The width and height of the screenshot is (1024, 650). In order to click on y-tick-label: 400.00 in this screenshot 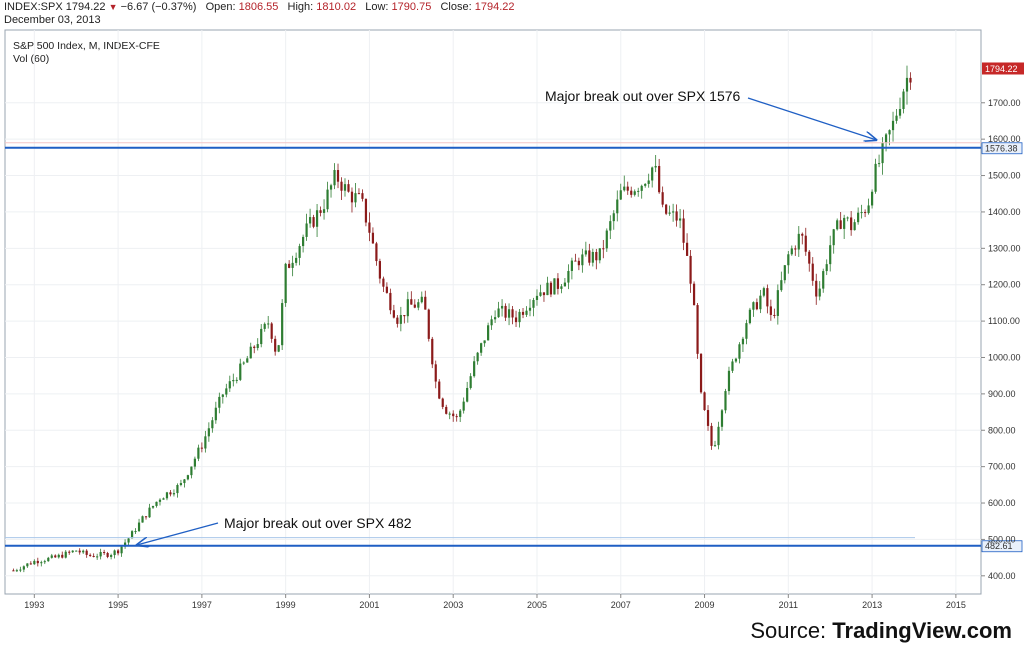, I will do `click(1002, 576)`.